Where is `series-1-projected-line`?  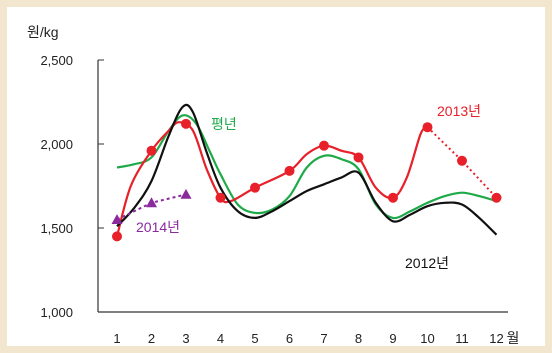 series-1-projected-line is located at coordinates (462, 162).